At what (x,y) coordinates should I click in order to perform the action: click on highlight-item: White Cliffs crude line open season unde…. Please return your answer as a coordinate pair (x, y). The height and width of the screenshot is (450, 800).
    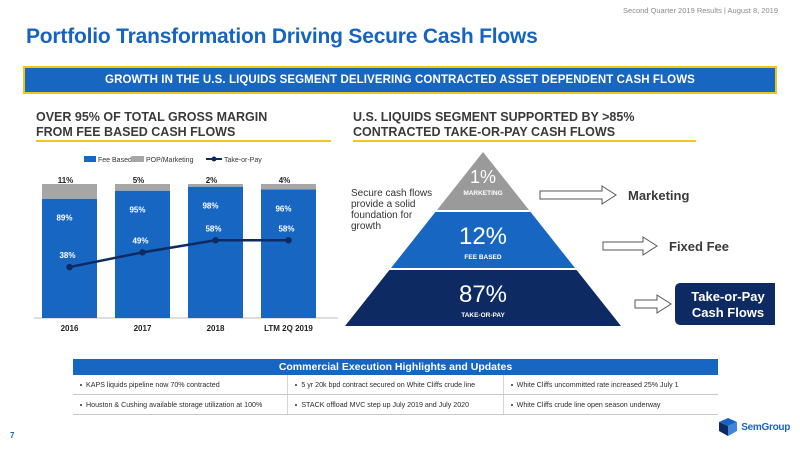
    Looking at the image, I should click on (611, 404).